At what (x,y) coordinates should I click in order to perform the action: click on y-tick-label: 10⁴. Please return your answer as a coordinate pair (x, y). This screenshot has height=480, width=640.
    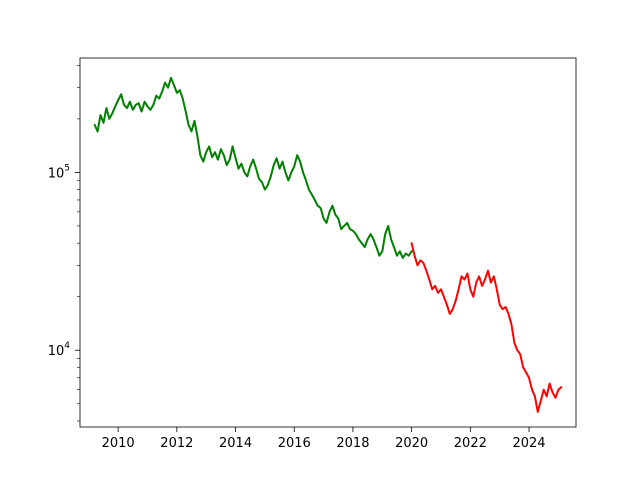
    Looking at the image, I should click on (59, 350).